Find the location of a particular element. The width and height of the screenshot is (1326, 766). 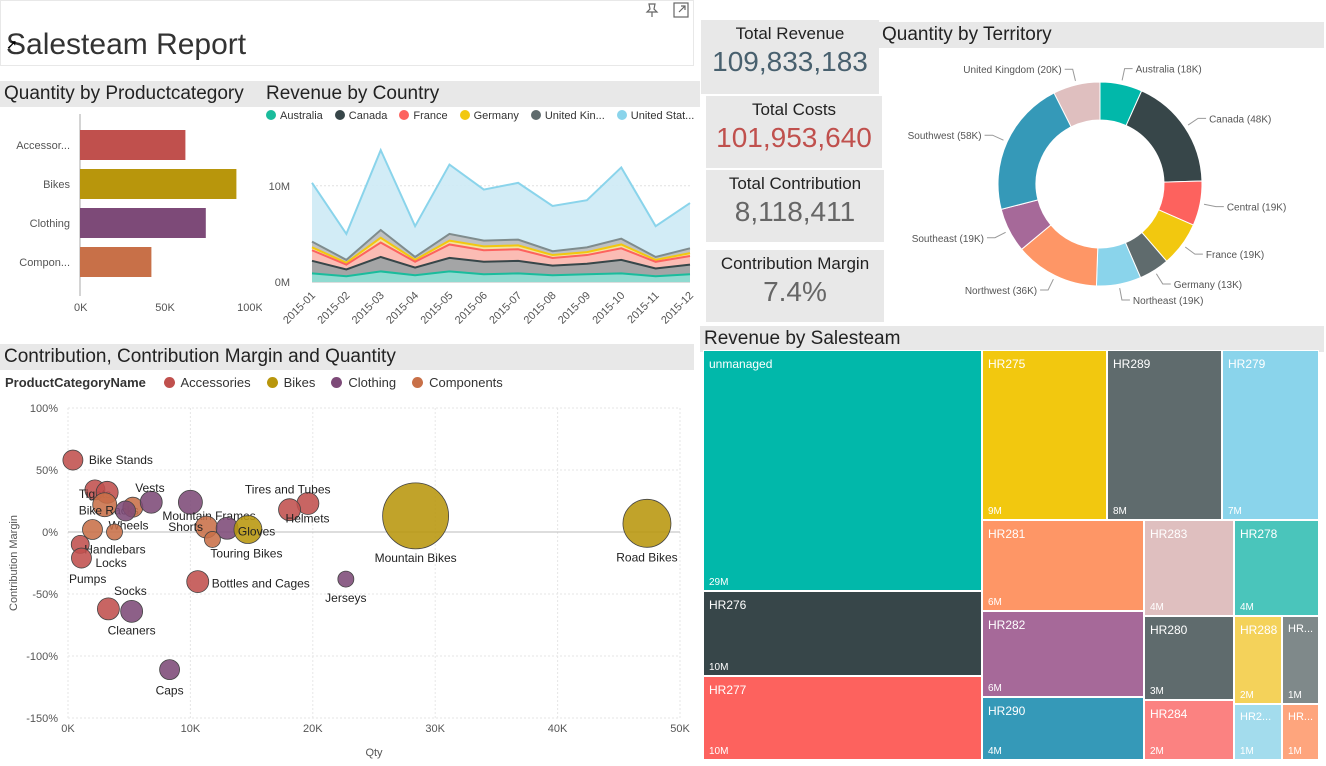

treemap-tile: HR278 4M is located at coordinates (1276, 568).